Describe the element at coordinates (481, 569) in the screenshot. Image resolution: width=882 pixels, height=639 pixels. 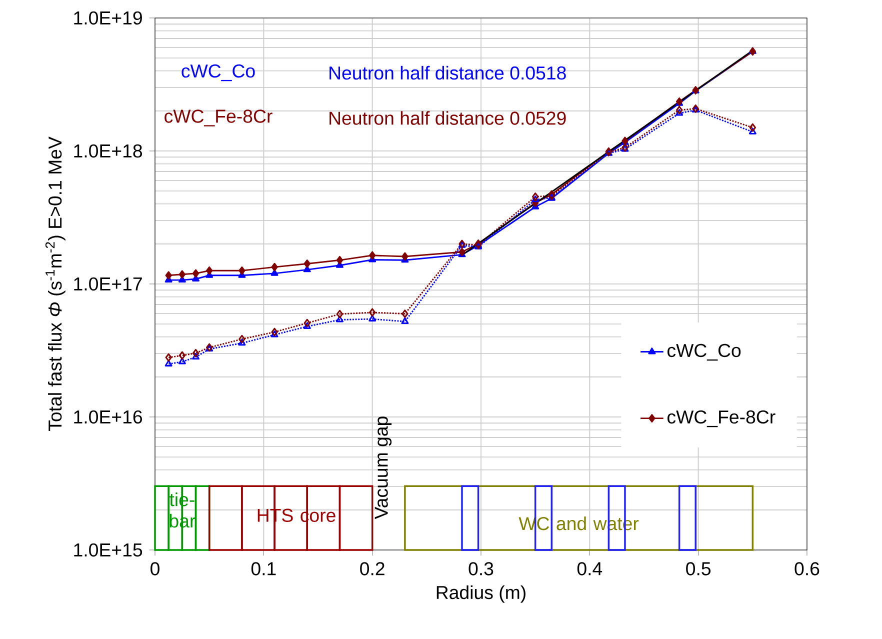
I see `x-tick-label: 0.3` at that location.